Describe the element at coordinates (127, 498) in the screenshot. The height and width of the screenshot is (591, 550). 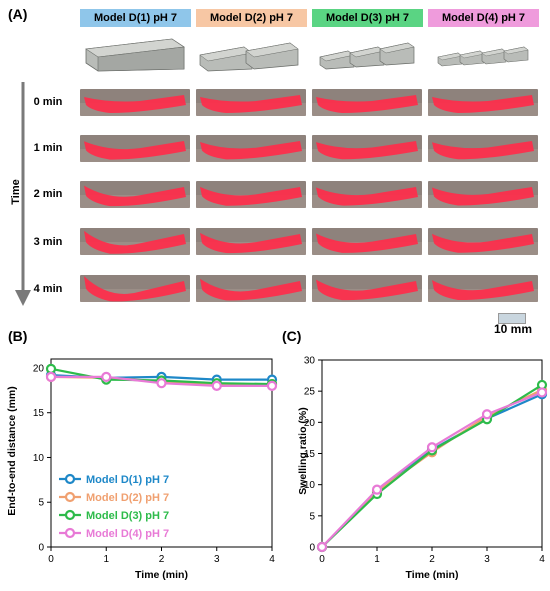
I see `chart-b-legend-label-2: Model D(2) pH 7` at that location.